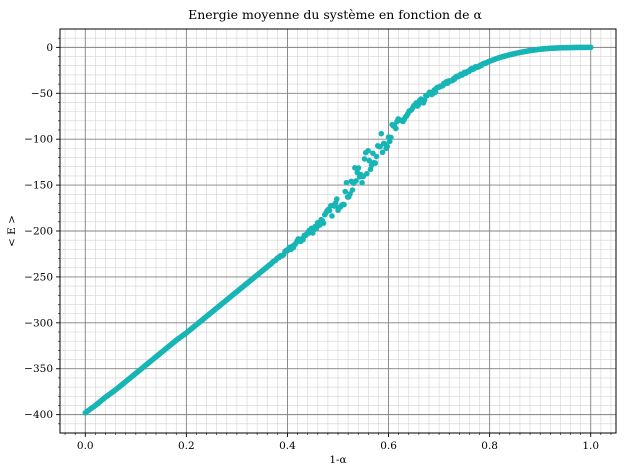 The height and width of the screenshot is (472, 626). What do you see at coordinates (590, 446) in the screenshot?
I see `x-tick-label: 1.0` at bounding box center [590, 446].